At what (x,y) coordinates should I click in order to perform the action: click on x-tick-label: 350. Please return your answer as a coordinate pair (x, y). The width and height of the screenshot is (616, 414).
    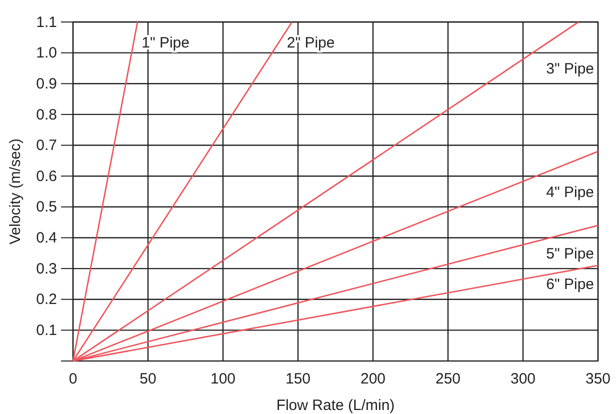
    Looking at the image, I should click on (598, 379).